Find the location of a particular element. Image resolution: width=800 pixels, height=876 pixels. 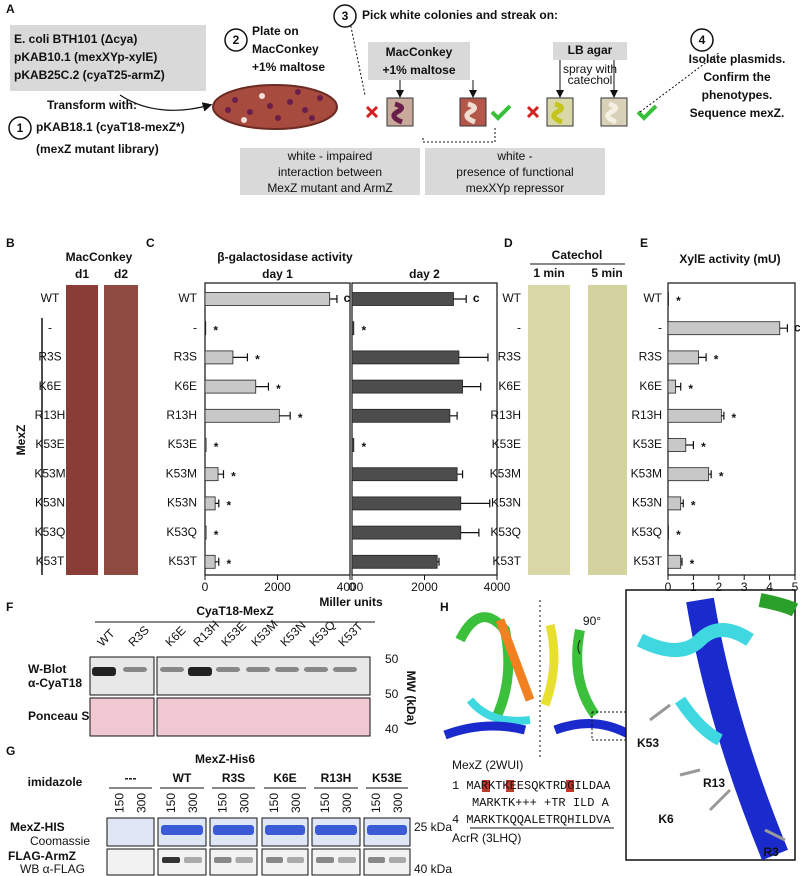

panel-title: CyaT18-MexZ is located at coordinates (234, 611).